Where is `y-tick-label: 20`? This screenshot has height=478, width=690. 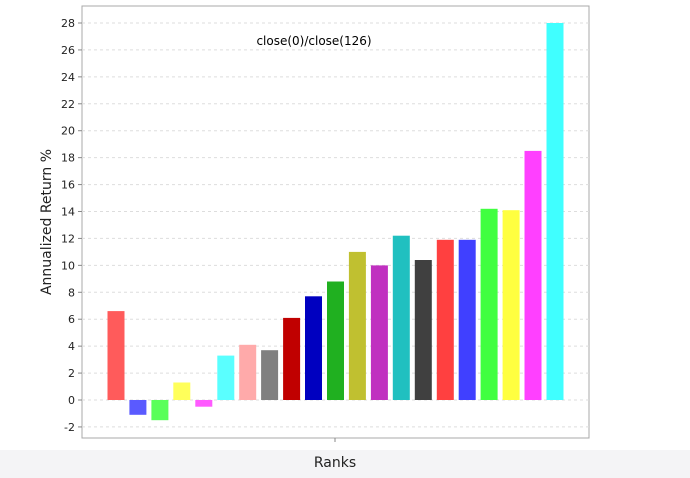 y-tick-label: 20 is located at coordinates (68, 131).